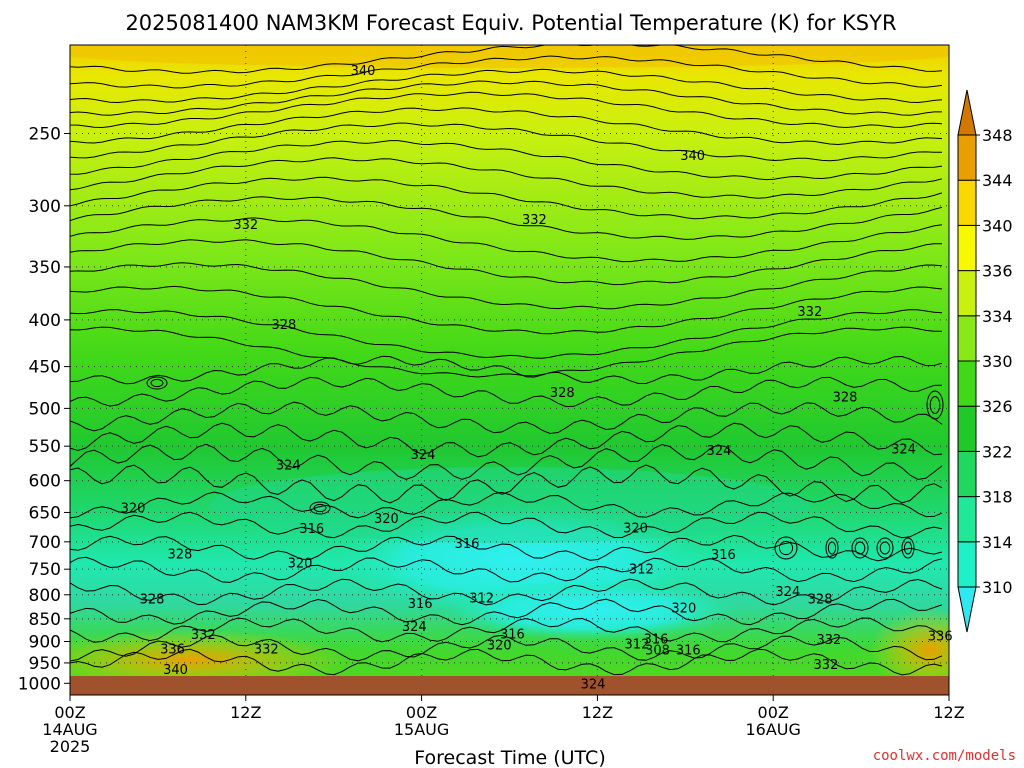 The image size is (1024, 768). What do you see at coordinates (45, 642) in the screenshot?
I see `y-tick-label: 900` at bounding box center [45, 642].